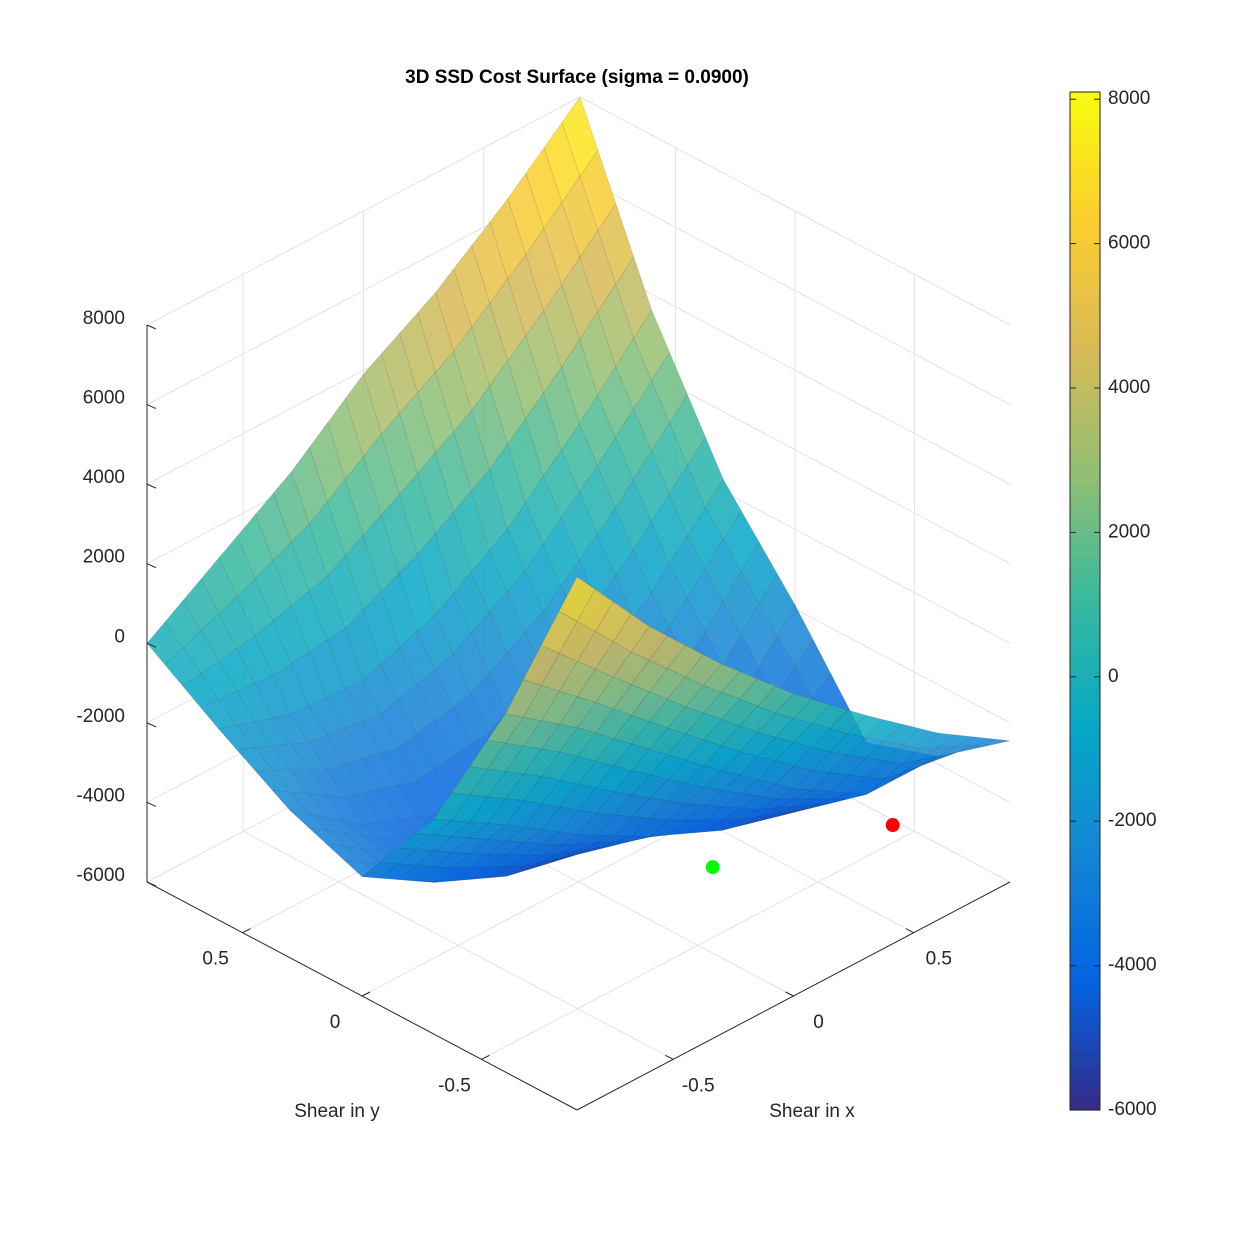 Image resolution: width=1250 pixels, height=1256 pixels. I want to click on z-tick-label: 0, so click(119, 636).